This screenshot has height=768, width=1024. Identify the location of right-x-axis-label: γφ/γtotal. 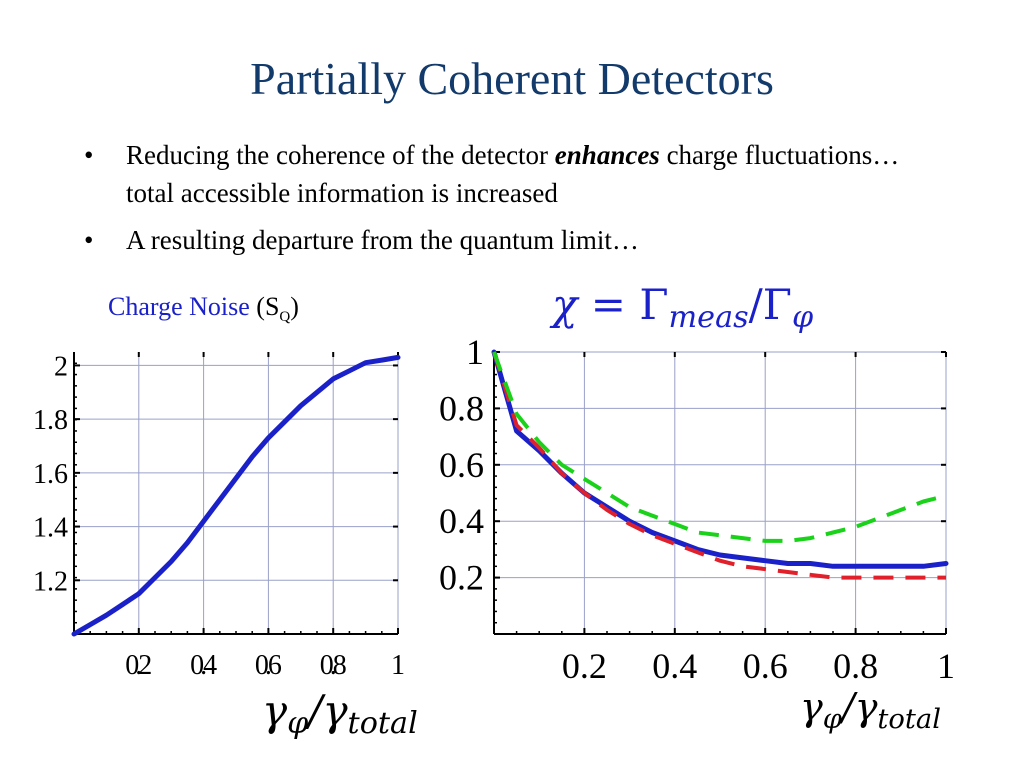
(870, 710).